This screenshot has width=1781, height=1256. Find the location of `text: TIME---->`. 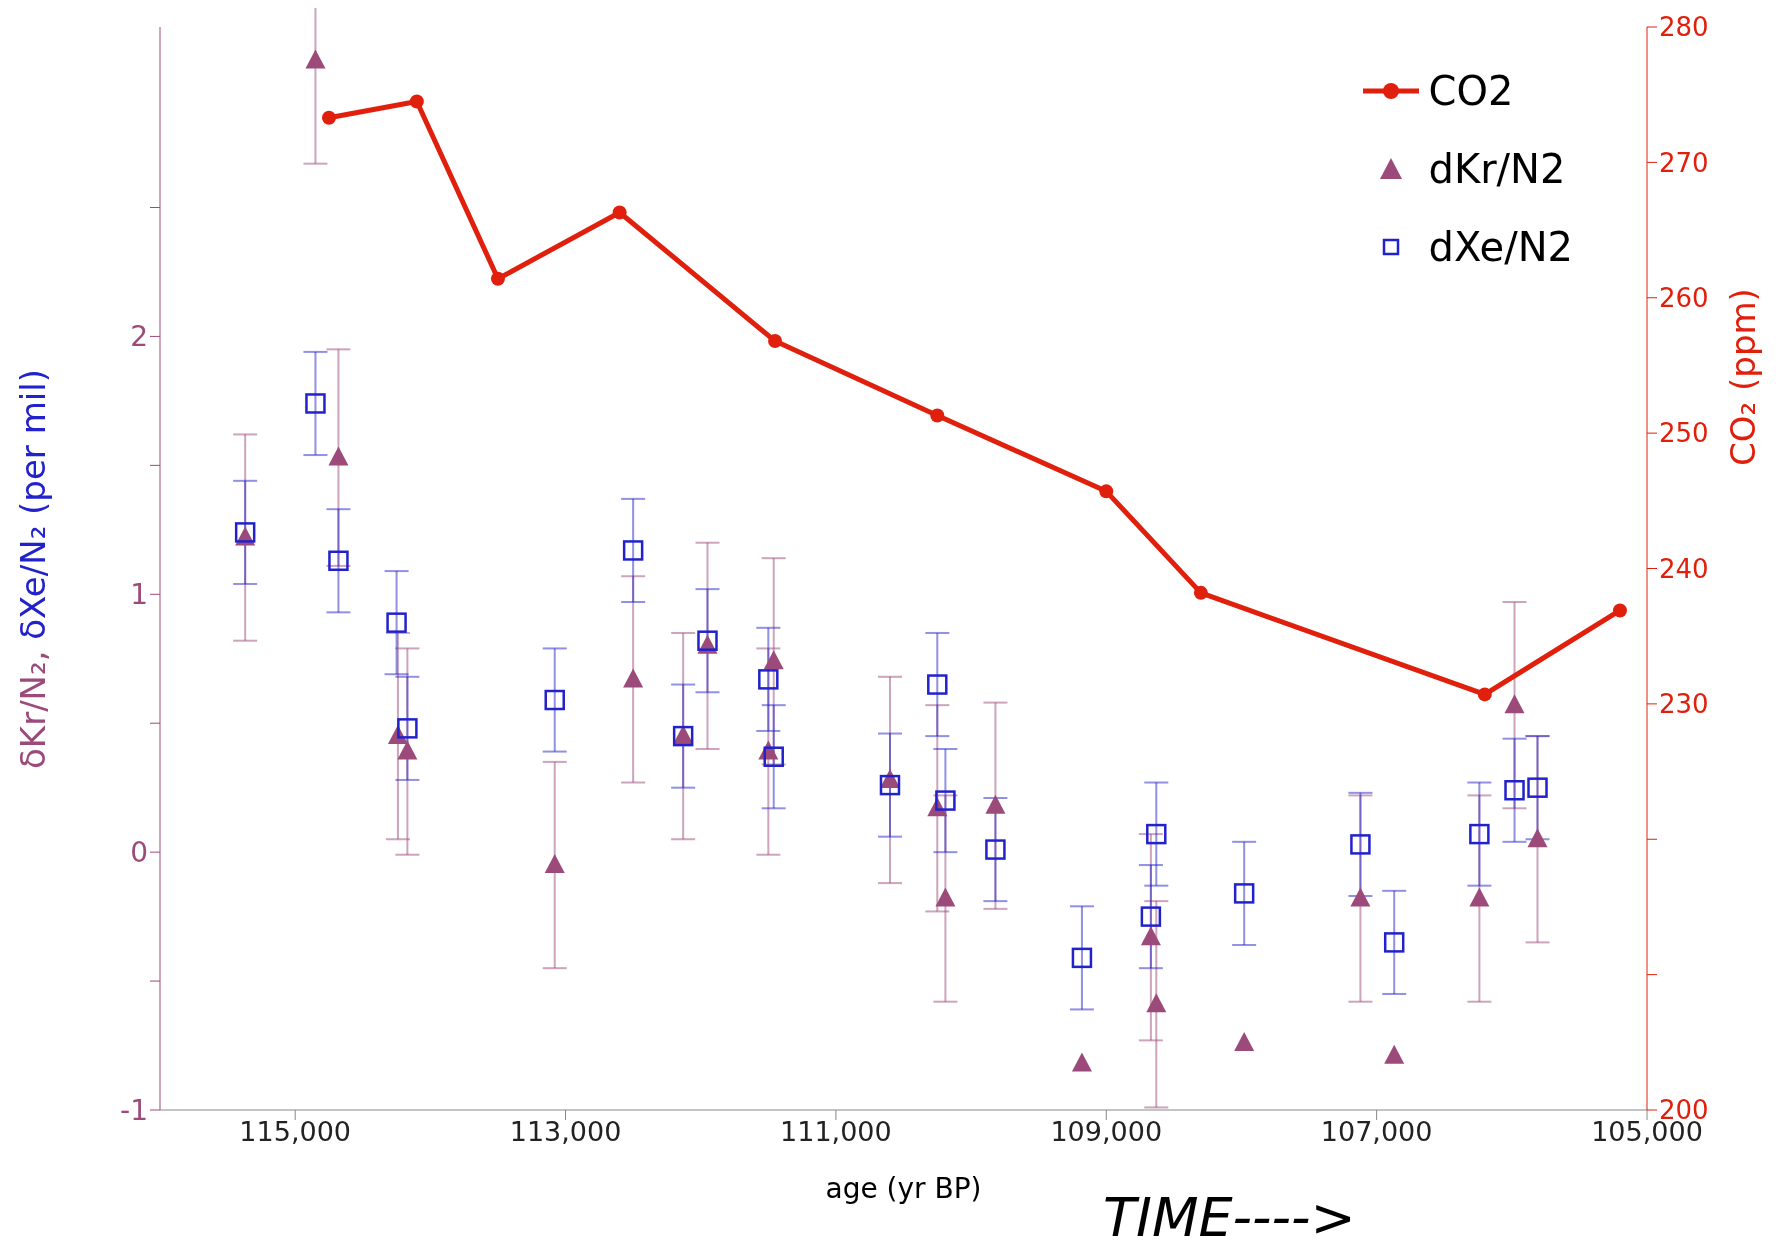

text: TIME----> is located at coordinates (1229, 1217).